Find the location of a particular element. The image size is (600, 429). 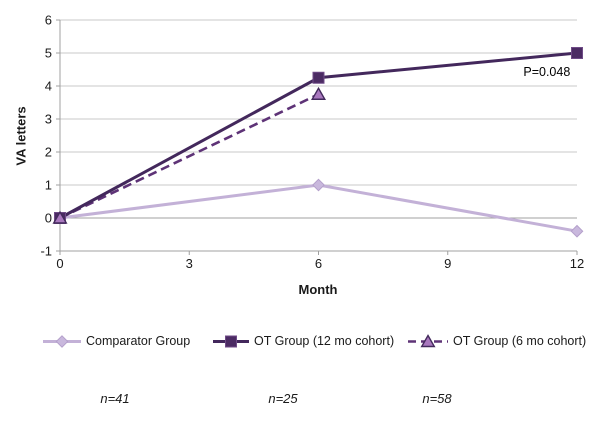

legend-item-comparator-group: Comparator Group is located at coordinates (116, 341).